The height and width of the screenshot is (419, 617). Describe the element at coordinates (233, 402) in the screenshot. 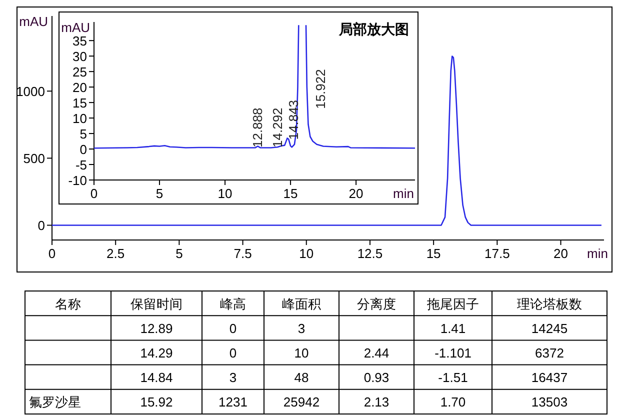

I see `text: 1231` at that location.